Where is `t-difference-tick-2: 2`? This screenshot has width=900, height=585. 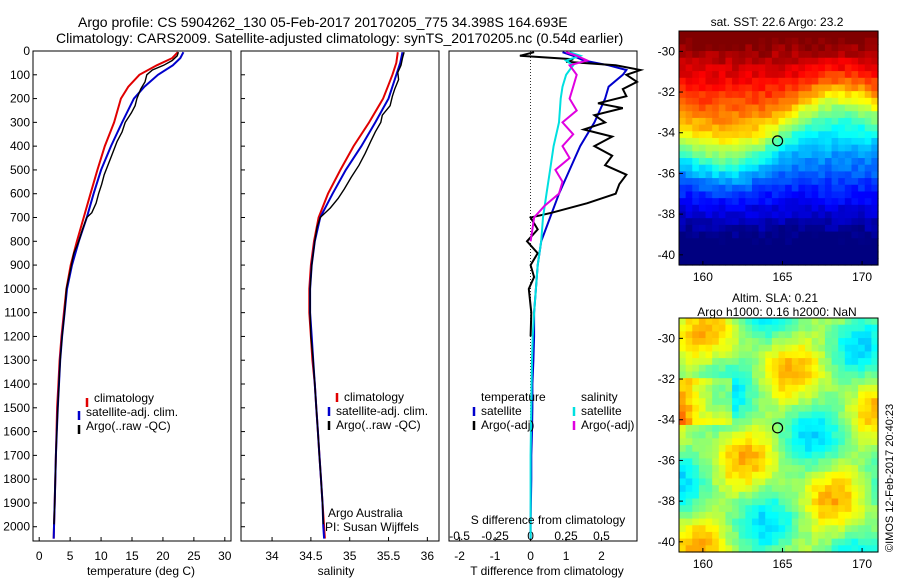 t-difference-tick-2: 2 is located at coordinates (601, 556).